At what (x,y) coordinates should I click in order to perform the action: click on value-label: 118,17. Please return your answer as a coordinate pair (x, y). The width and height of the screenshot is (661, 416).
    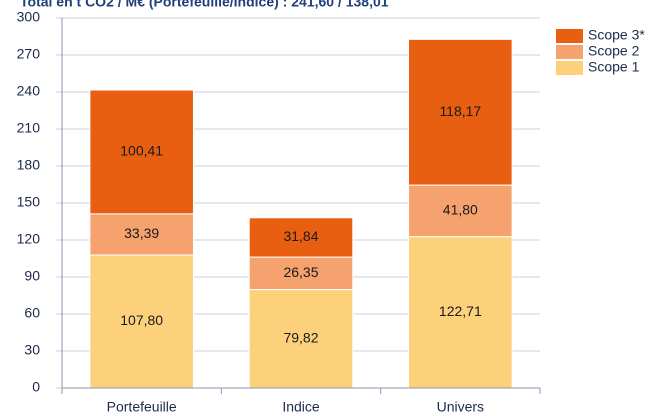
    Looking at the image, I should click on (460, 111).